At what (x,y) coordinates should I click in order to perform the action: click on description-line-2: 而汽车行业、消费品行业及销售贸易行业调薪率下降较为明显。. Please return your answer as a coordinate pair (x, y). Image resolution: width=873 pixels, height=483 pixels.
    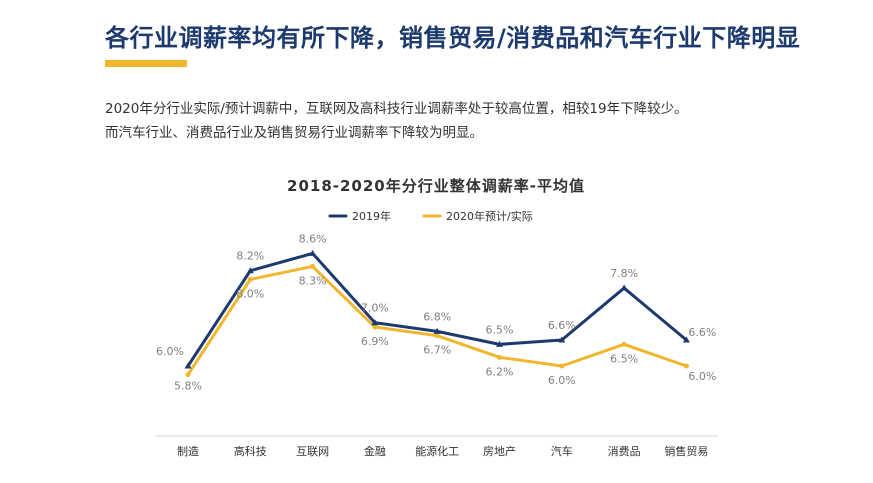
    Looking at the image, I should click on (294, 133).